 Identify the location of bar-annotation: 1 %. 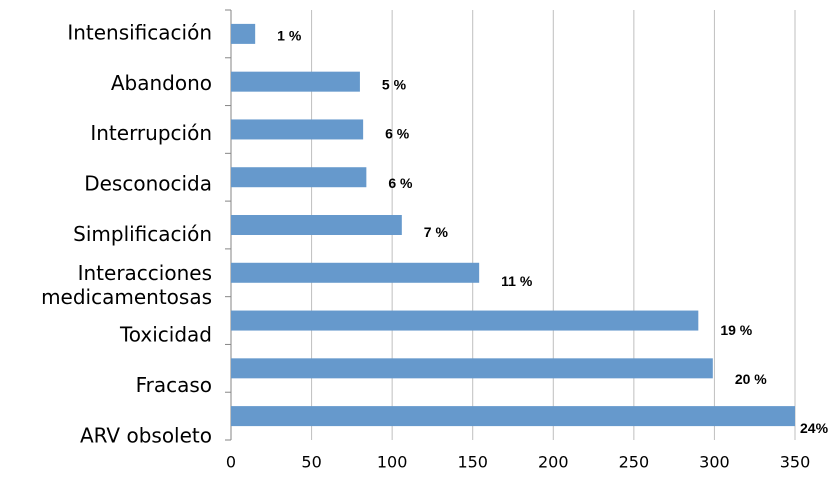
(289, 36).